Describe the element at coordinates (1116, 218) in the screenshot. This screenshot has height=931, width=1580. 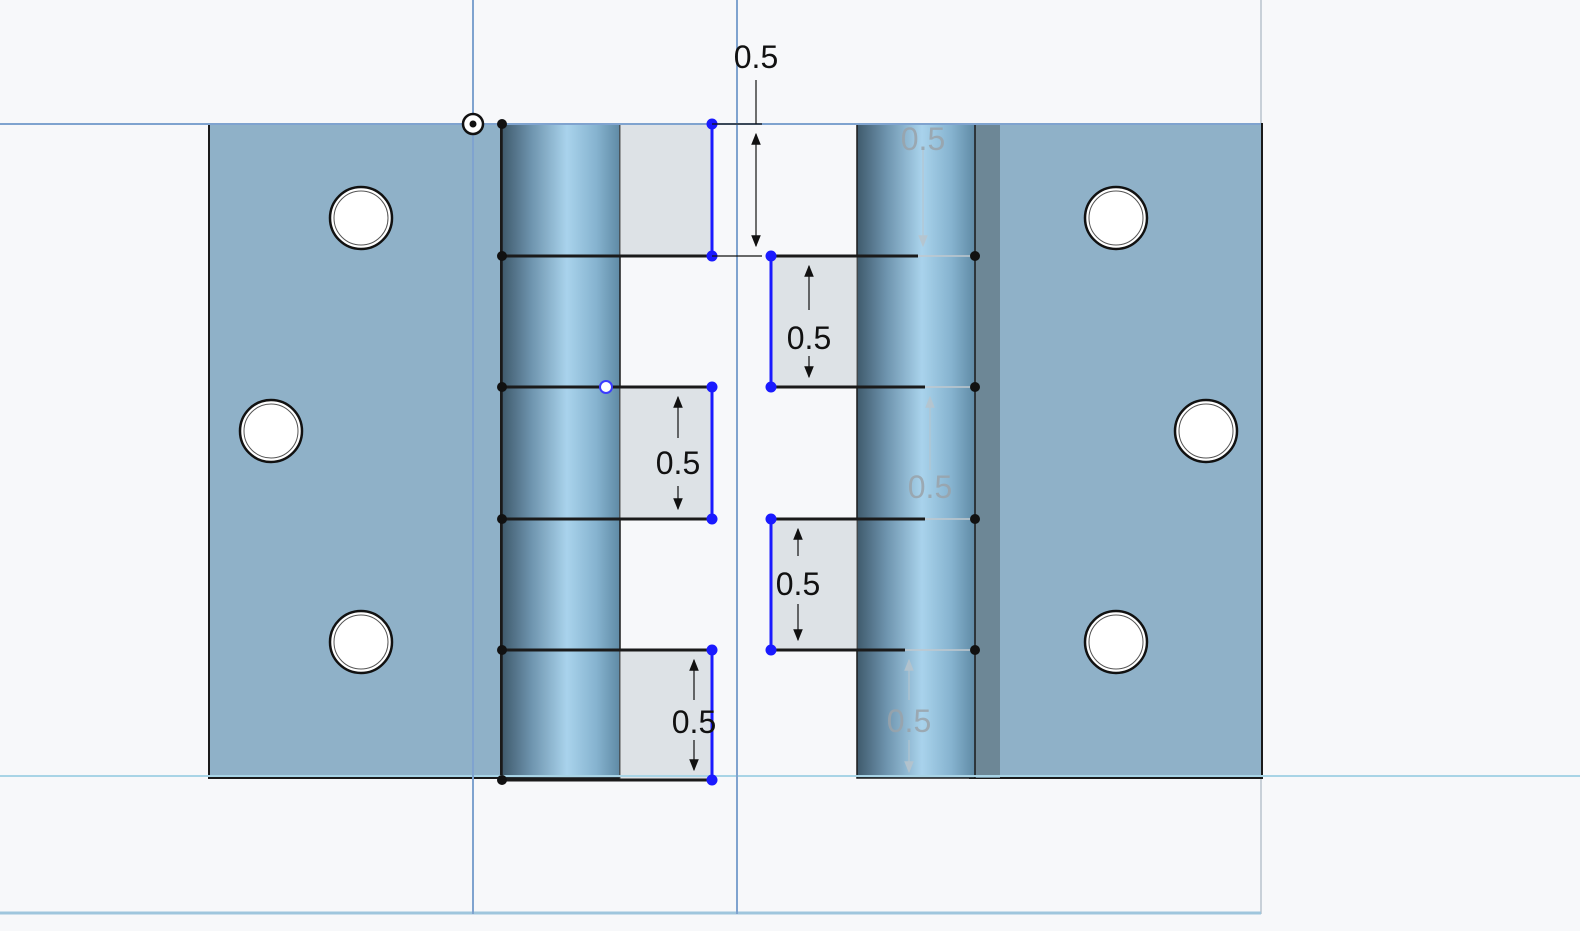
I see `hole-right-top` at that location.